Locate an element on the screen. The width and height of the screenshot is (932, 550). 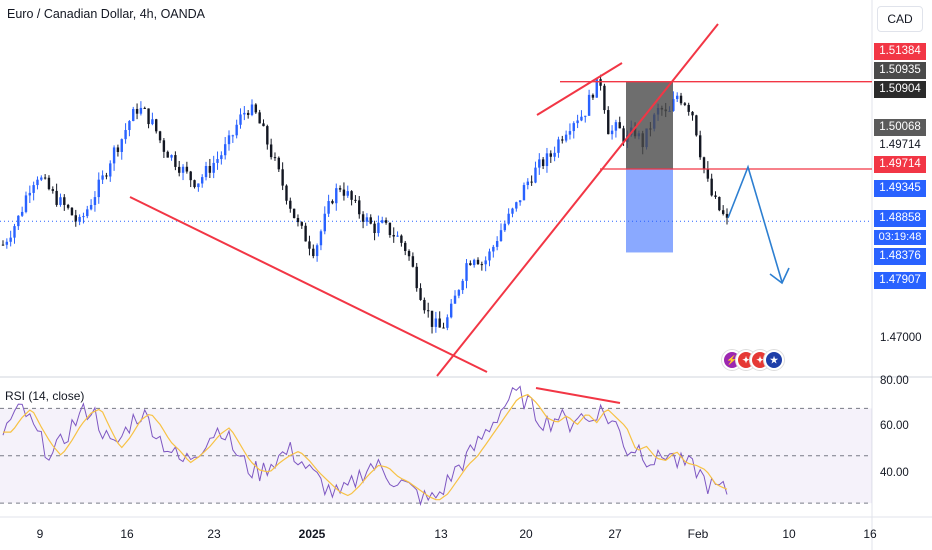
stop-zone is located at coordinates (649, 125).